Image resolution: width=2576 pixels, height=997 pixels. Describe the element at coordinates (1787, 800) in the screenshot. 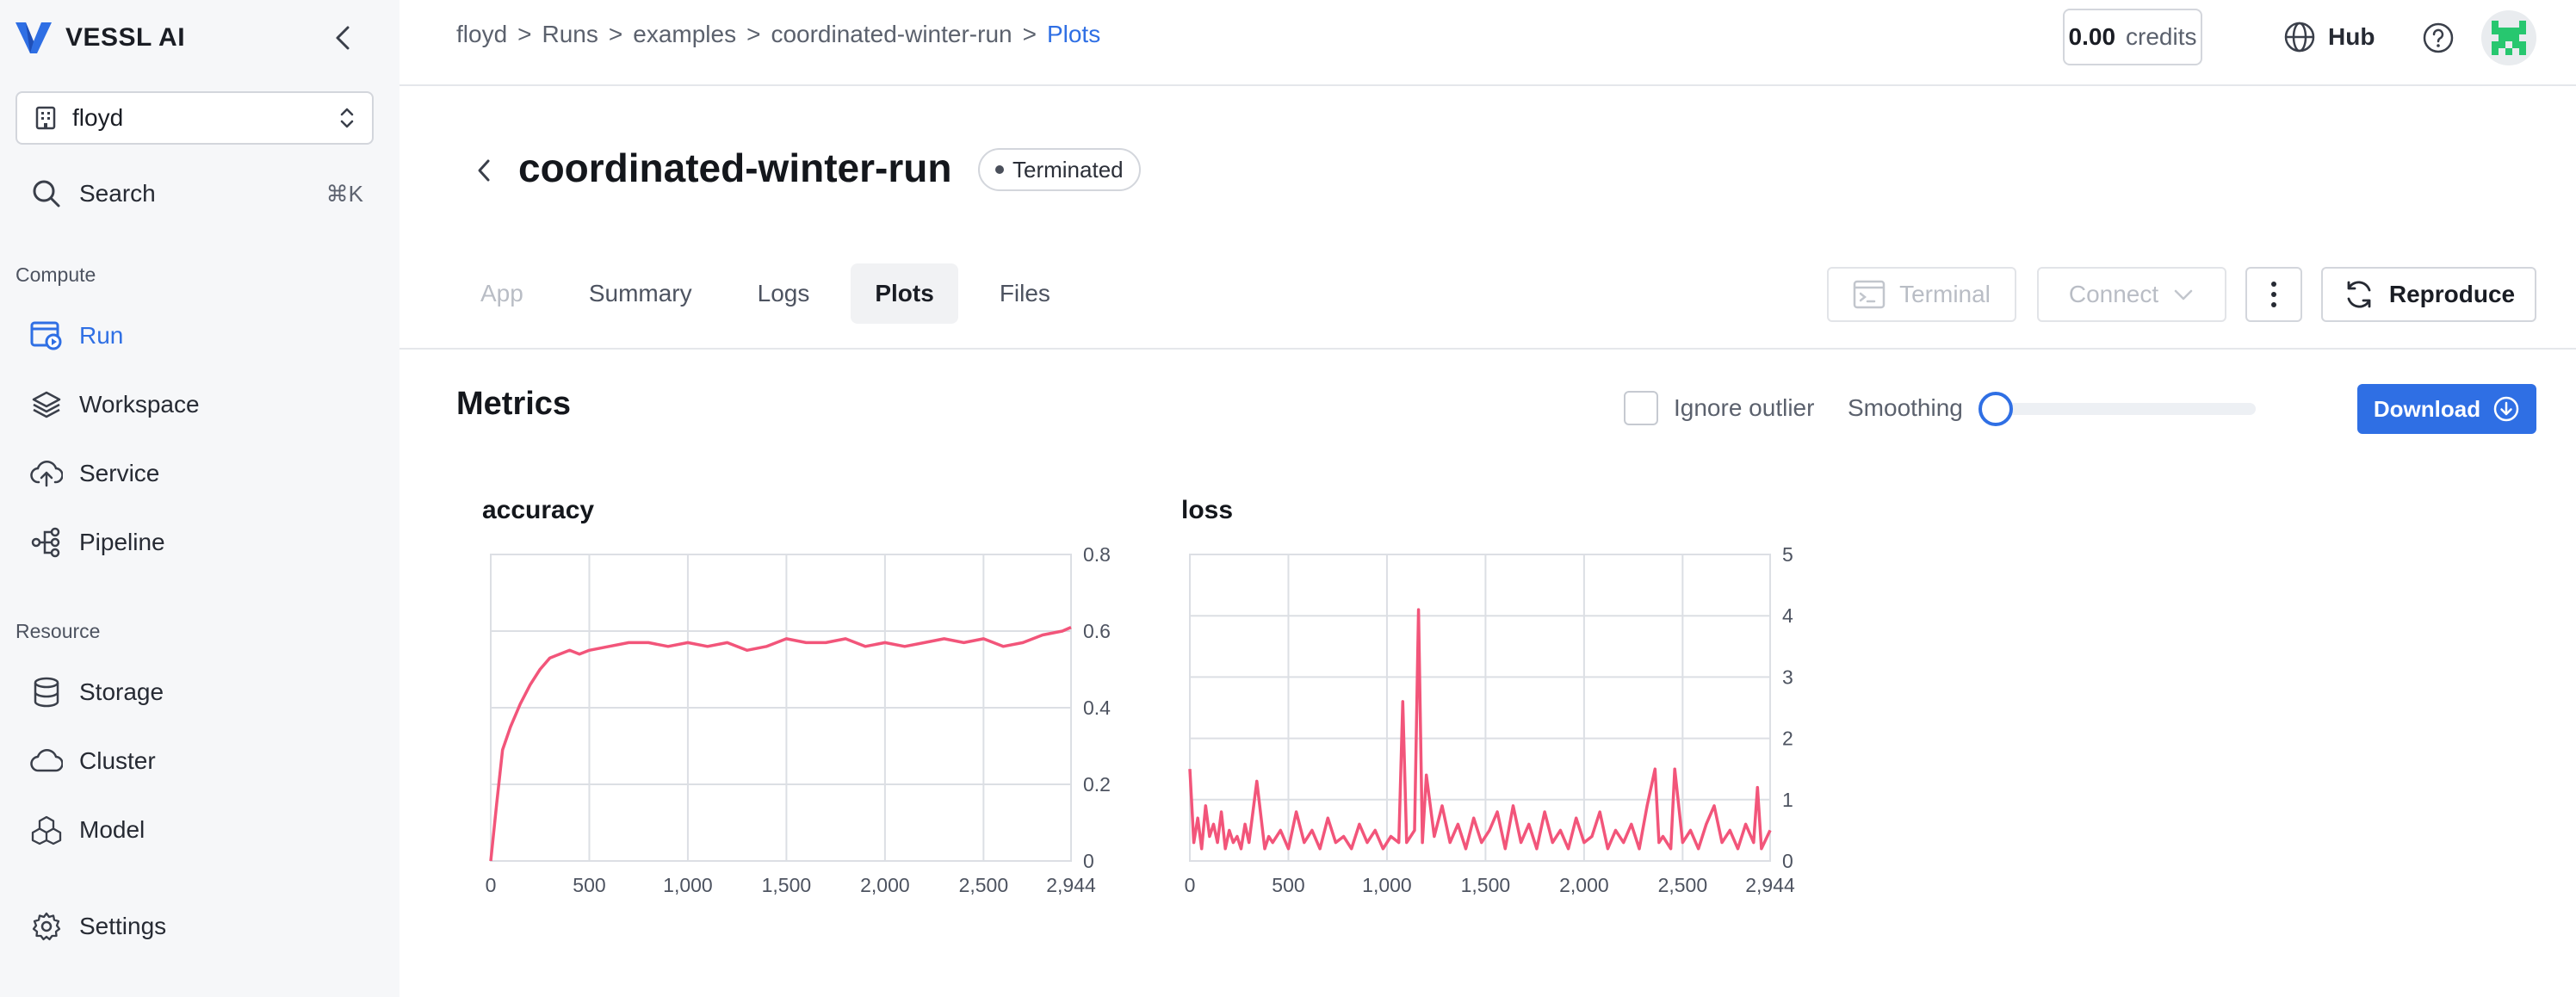

I see `y-tick-label: 1` at that location.